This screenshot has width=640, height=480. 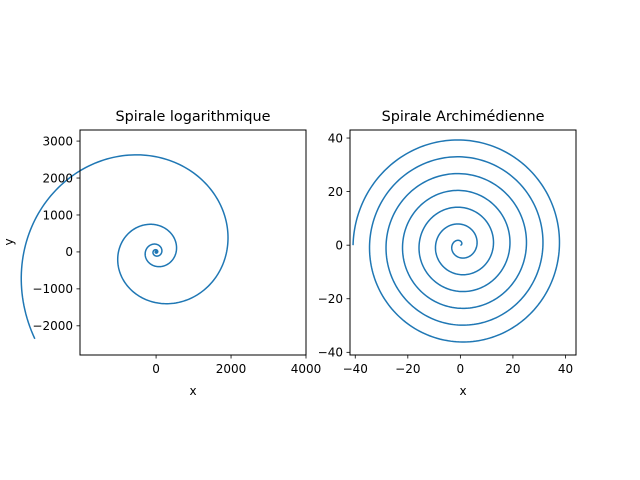 I want to click on x-tick-label: −40, so click(x=355, y=369).